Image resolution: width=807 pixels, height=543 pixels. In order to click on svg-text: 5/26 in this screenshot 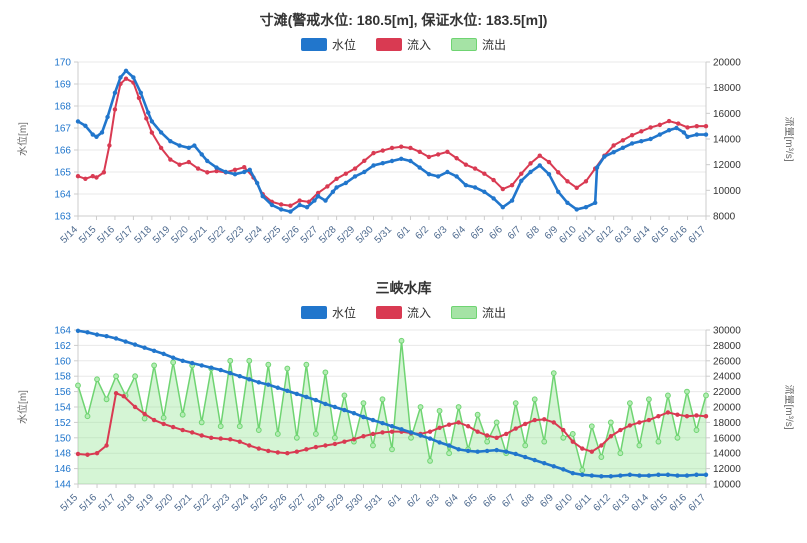, I will do `click(278, 503)`.